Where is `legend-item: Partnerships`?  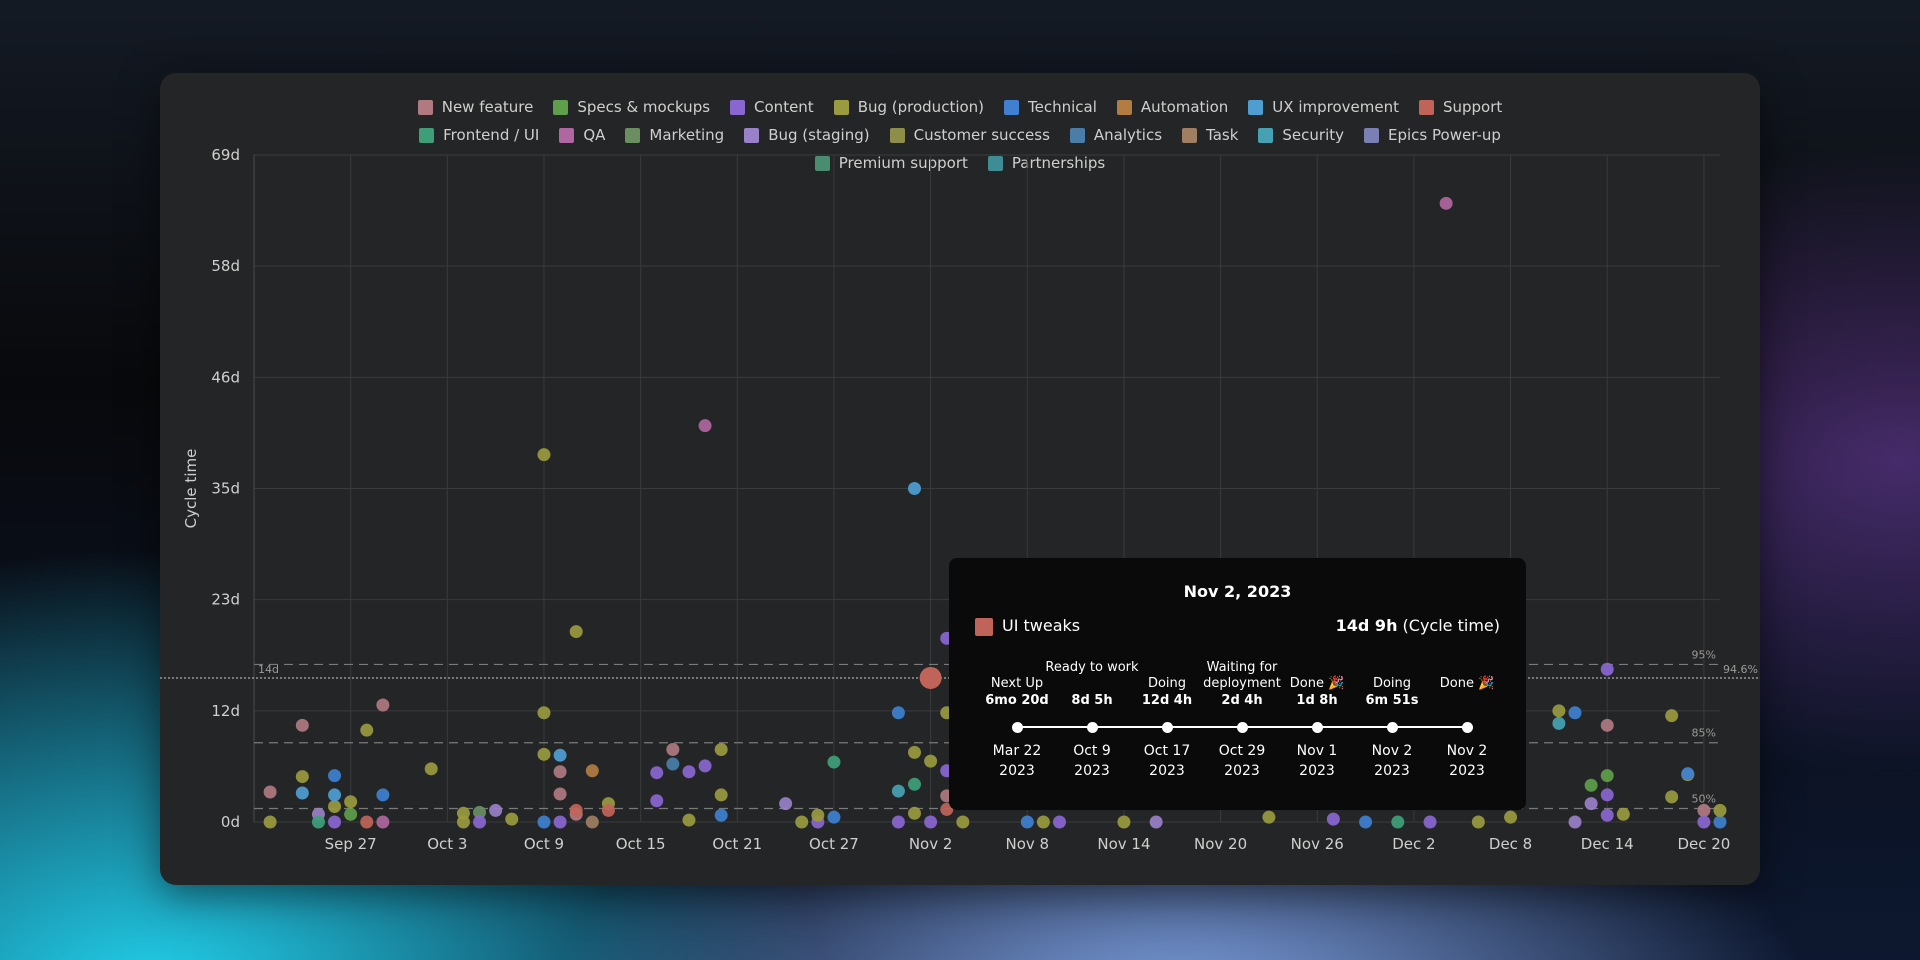 legend-item: Partnerships is located at coordinates (1046, 163).